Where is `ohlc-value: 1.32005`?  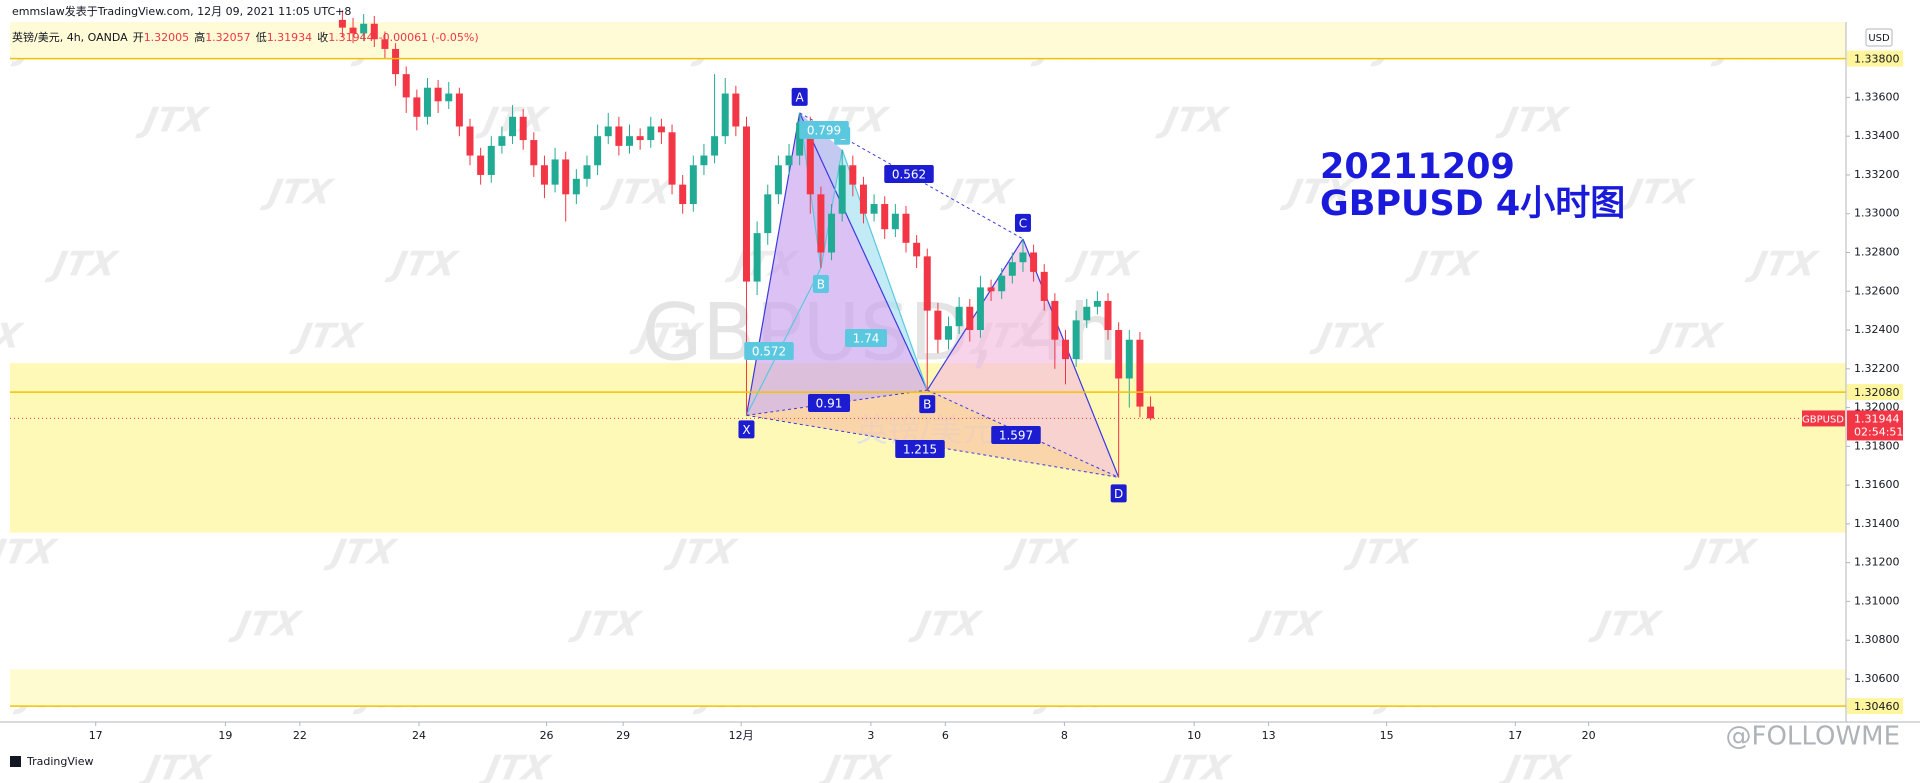
ohlc-value: 1.32005 is located at coordinates (166, 37).